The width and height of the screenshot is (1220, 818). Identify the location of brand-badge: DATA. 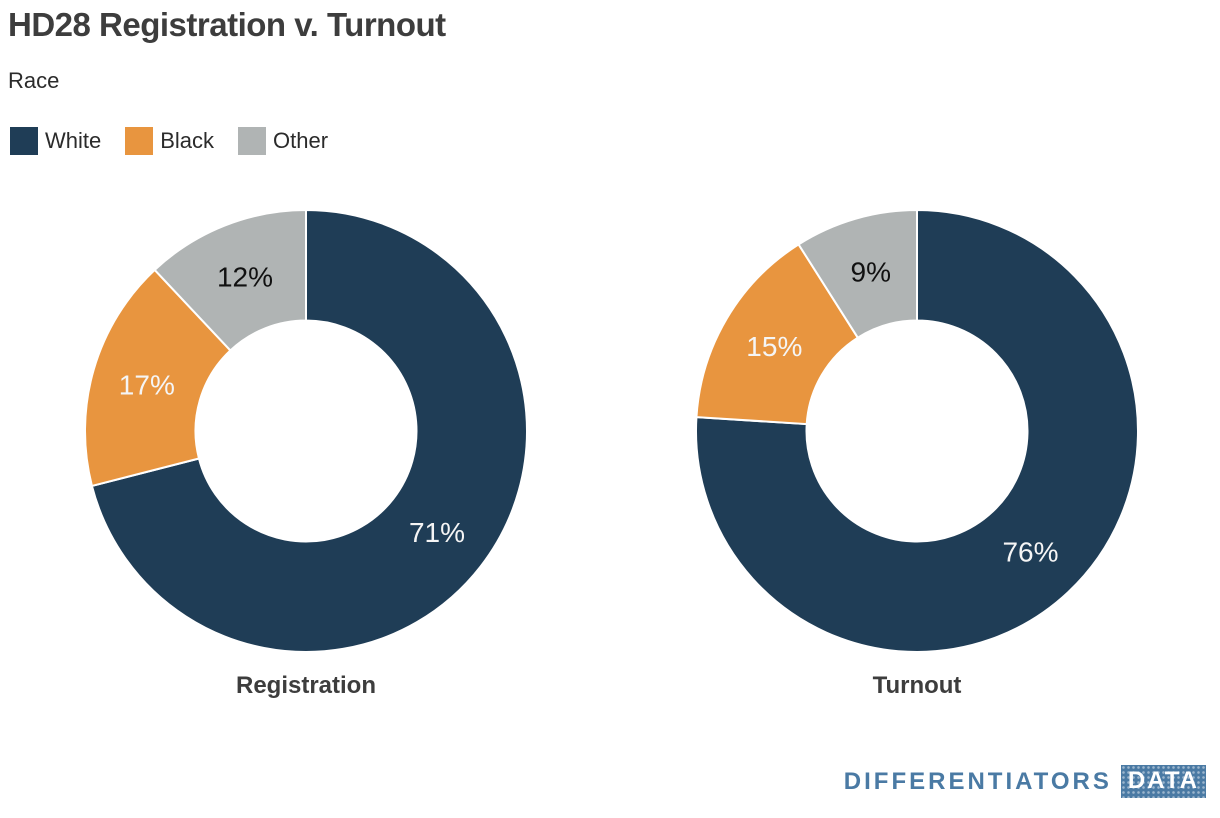
(1163, 781).